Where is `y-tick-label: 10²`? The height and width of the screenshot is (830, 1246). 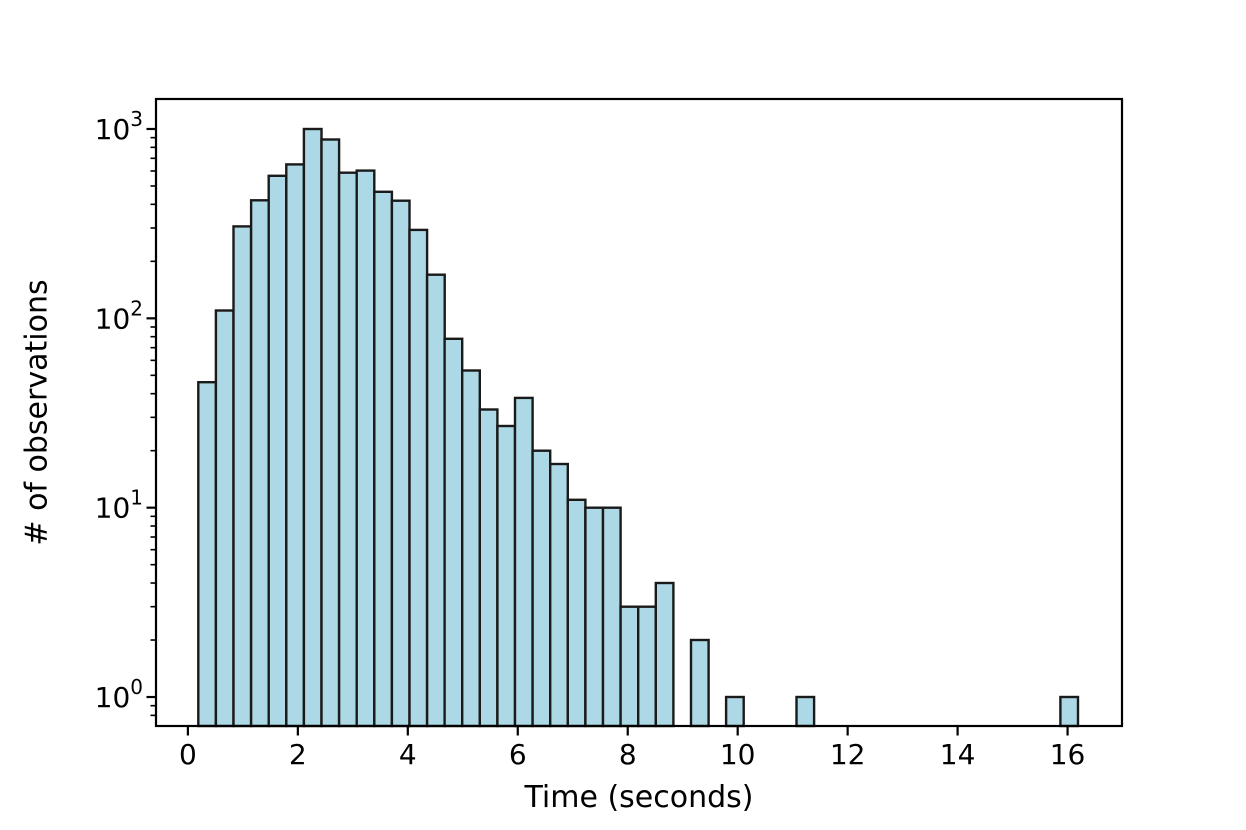
y-tick-label: 10² is located at coordinates (119, 315).